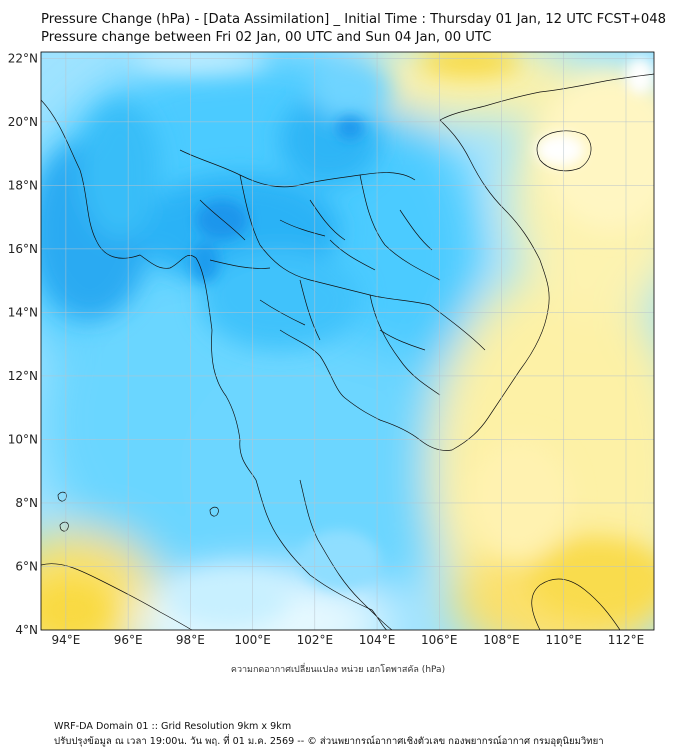  What do you see at coordinates (626, 640) in the screenshot?
I see `lon-tick-label: 112°E` at bounding box center [626, 640].